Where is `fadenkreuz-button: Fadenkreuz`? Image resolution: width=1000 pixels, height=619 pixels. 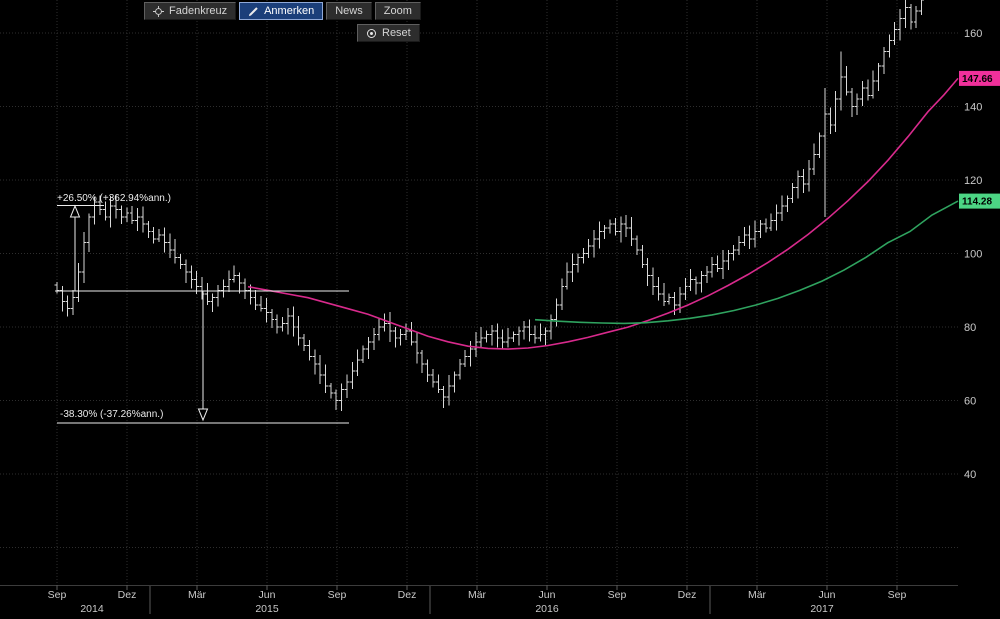
fadenkreuz-button: Fadenkreuz is located at coordinates (190, 11).